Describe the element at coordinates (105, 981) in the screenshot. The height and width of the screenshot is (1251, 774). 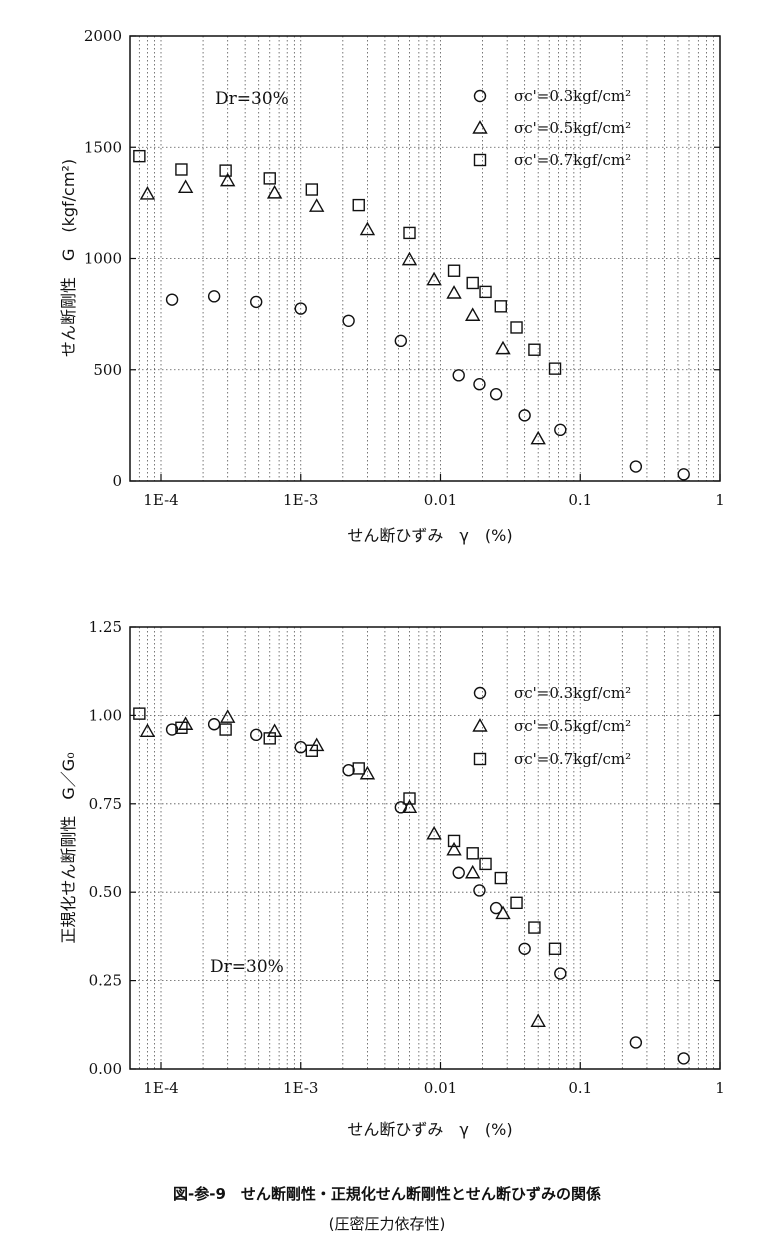
I see `y-tick-label: 0.25` at that location.